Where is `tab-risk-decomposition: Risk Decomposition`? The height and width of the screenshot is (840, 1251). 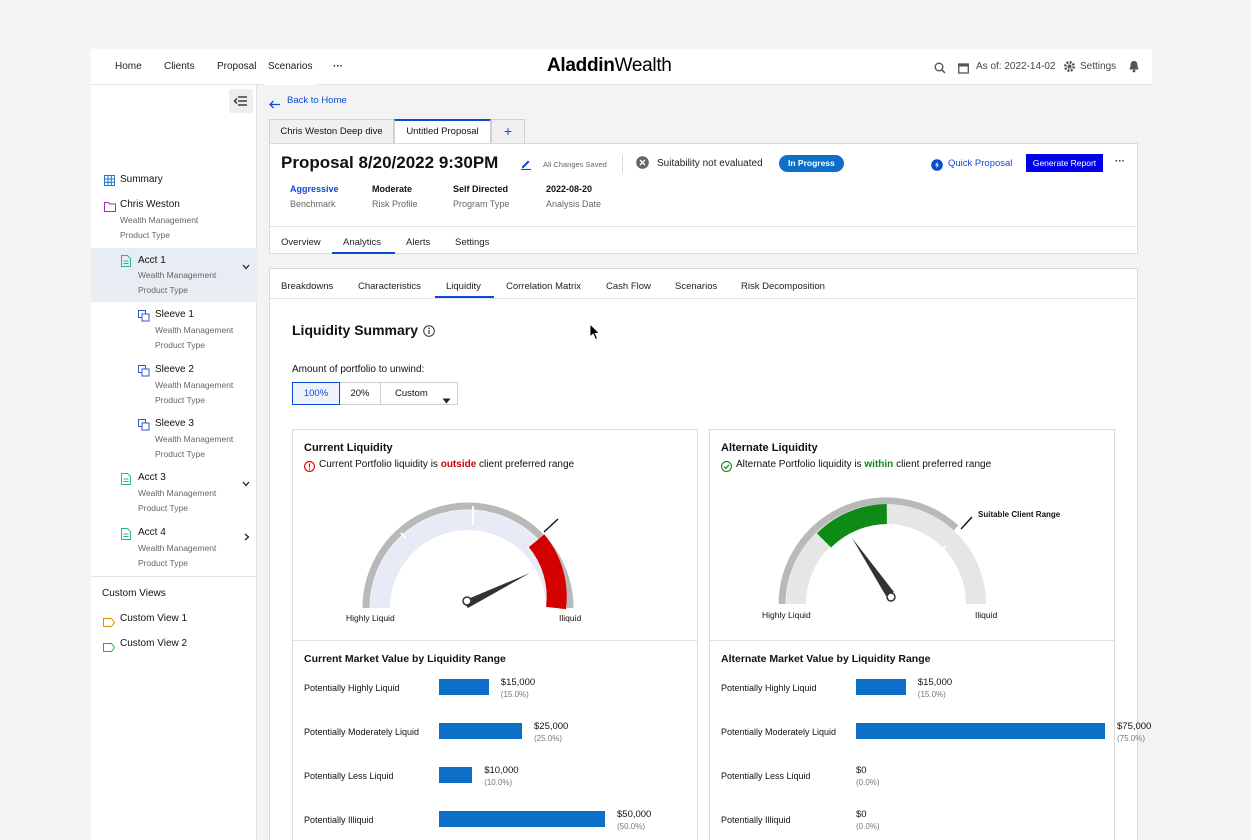 tab-risk-decomposition: Risk Decomposition is located at coordinates (783, 286).